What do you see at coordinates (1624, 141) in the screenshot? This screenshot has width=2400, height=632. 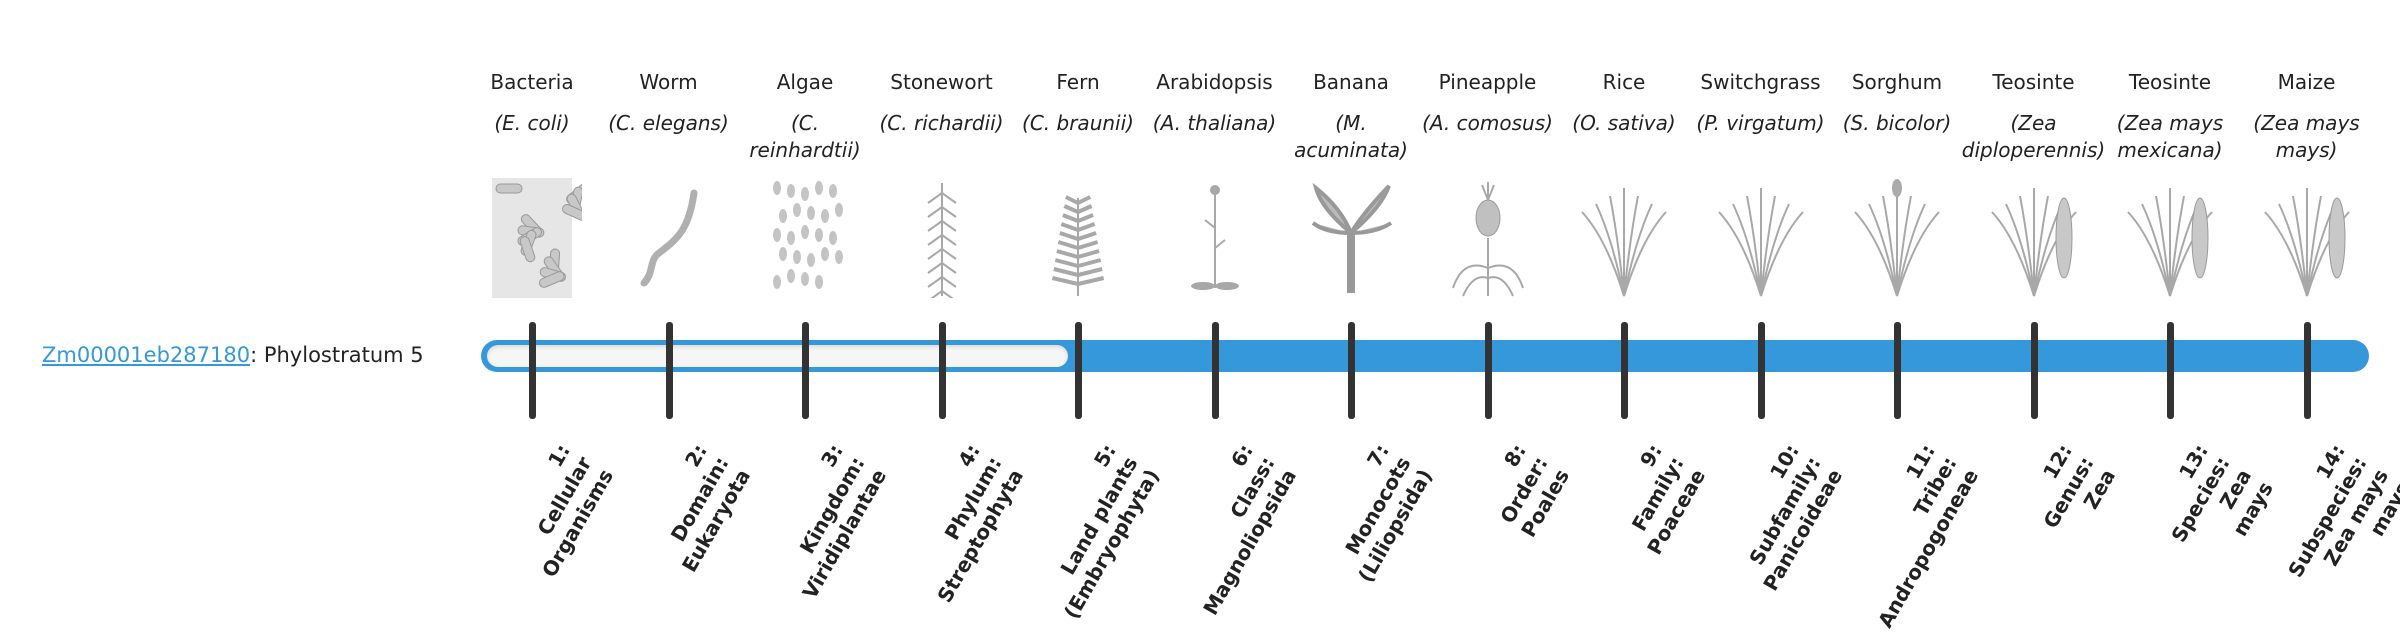 I see `organism-scientific-name-wrap: (O. sativa)` at bounding box center [1624, 141].